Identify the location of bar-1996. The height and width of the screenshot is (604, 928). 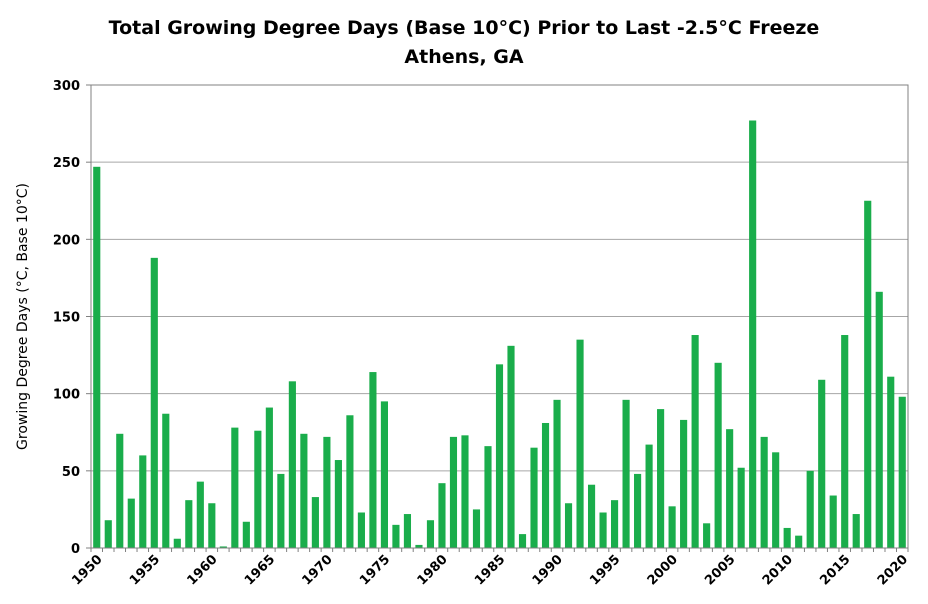
(626, 473).